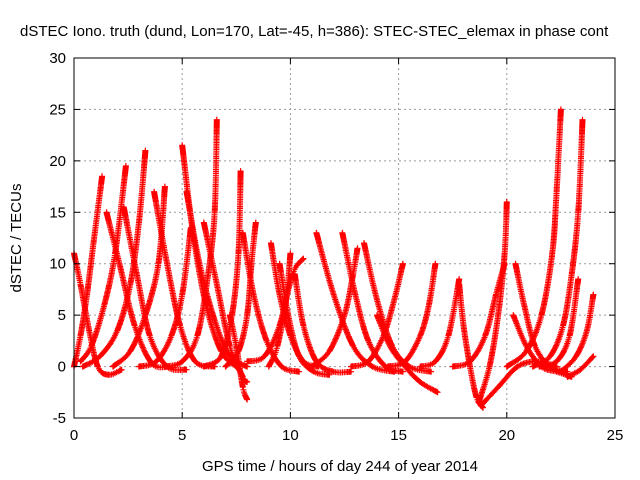 The width and height of the screenshot is (640, 480). What do you see at coordinates (182, 435) in the screenshot?
I see `x-tick-label: 5` at bounding box center [182, 435].